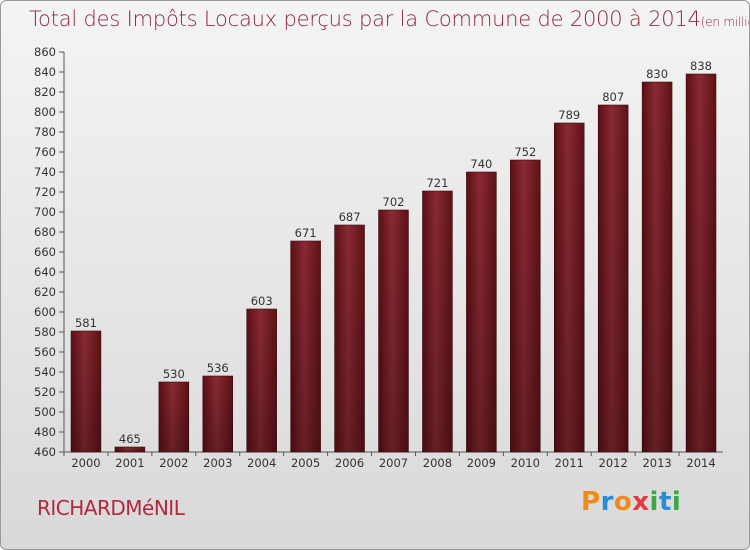 This screenshot has height=550, width=750. I want to click on bar-2014, so click(701, 263).